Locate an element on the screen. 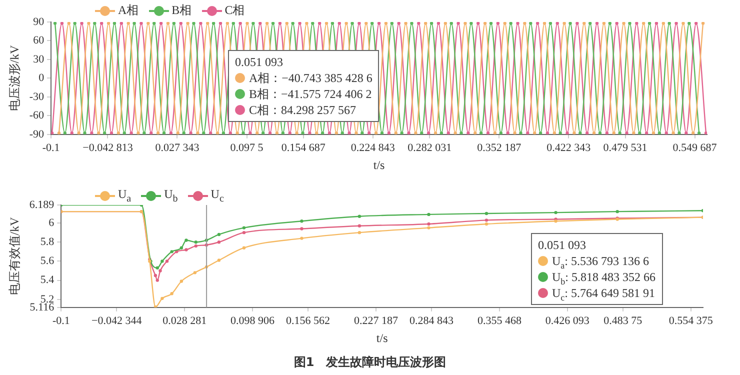  y-tick-label: -90 is located at coordinates (37, 134).